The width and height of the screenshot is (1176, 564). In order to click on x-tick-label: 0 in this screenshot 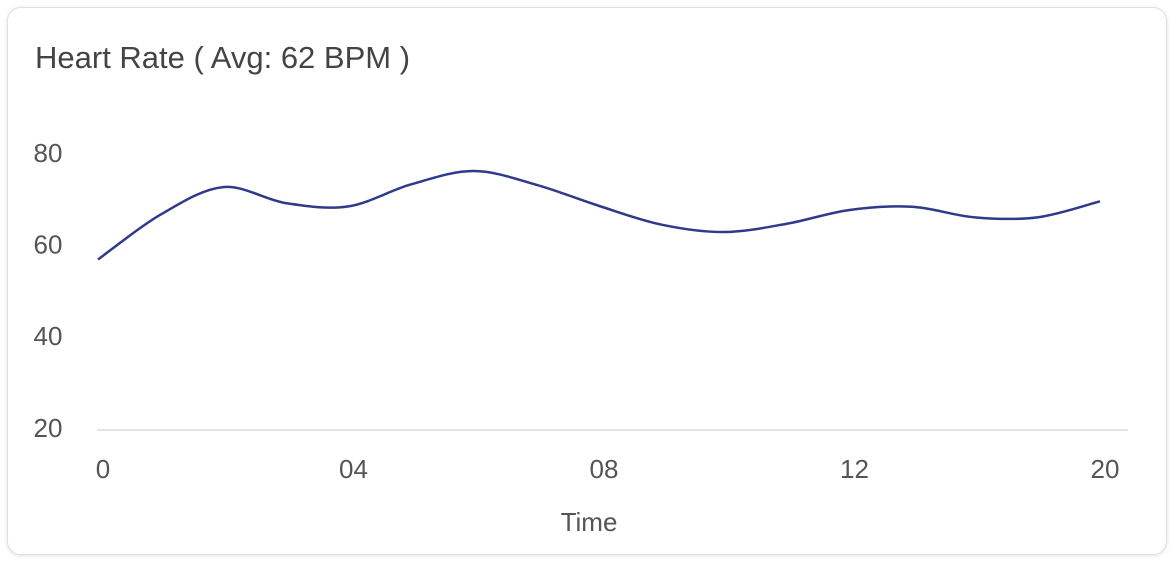, I will do `click(103, 469)`.